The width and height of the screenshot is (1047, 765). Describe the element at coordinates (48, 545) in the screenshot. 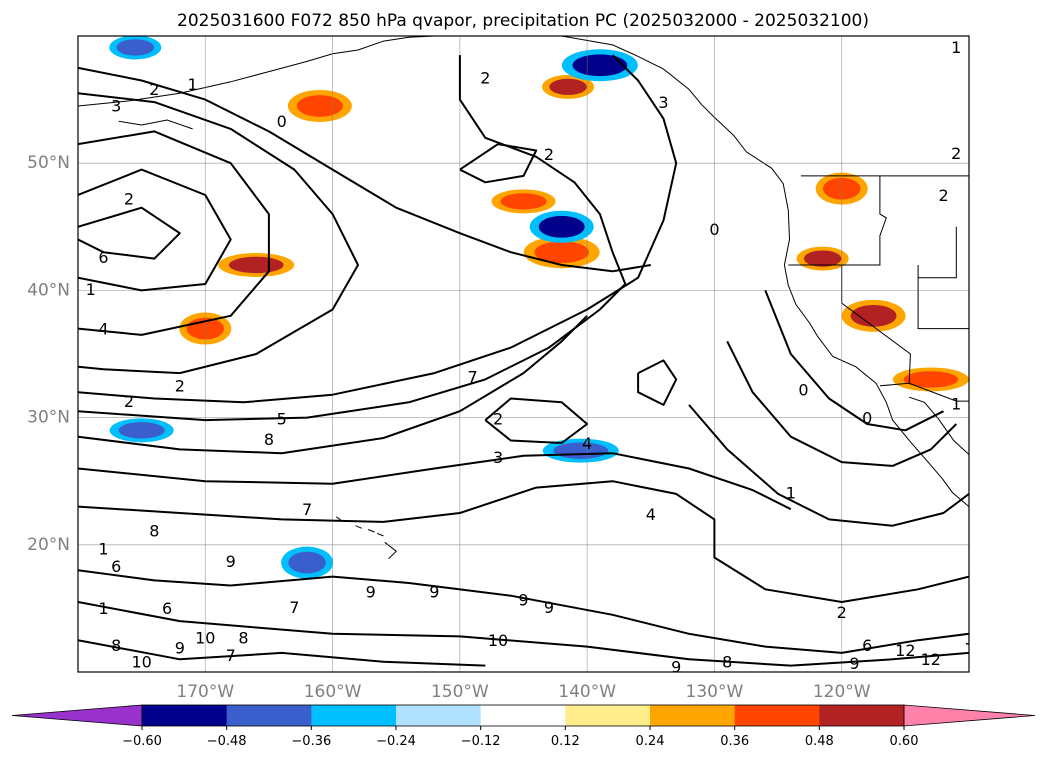

I see `lat-tick-label: 20°N` at that location.